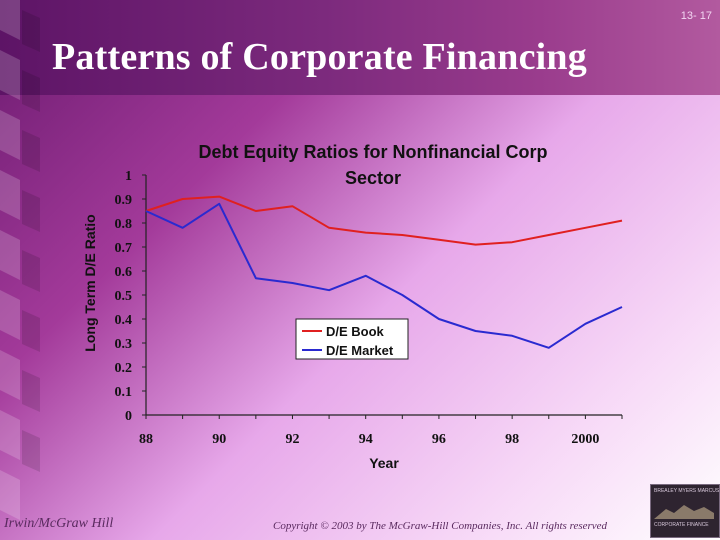 The width and height of the screenshot is (720, 540). What do you see at coordinates (687, 491) in the screenshot?
I see `logo-top-text: BREALEY MYERS MARCUS` at bounding box center [687, 491].